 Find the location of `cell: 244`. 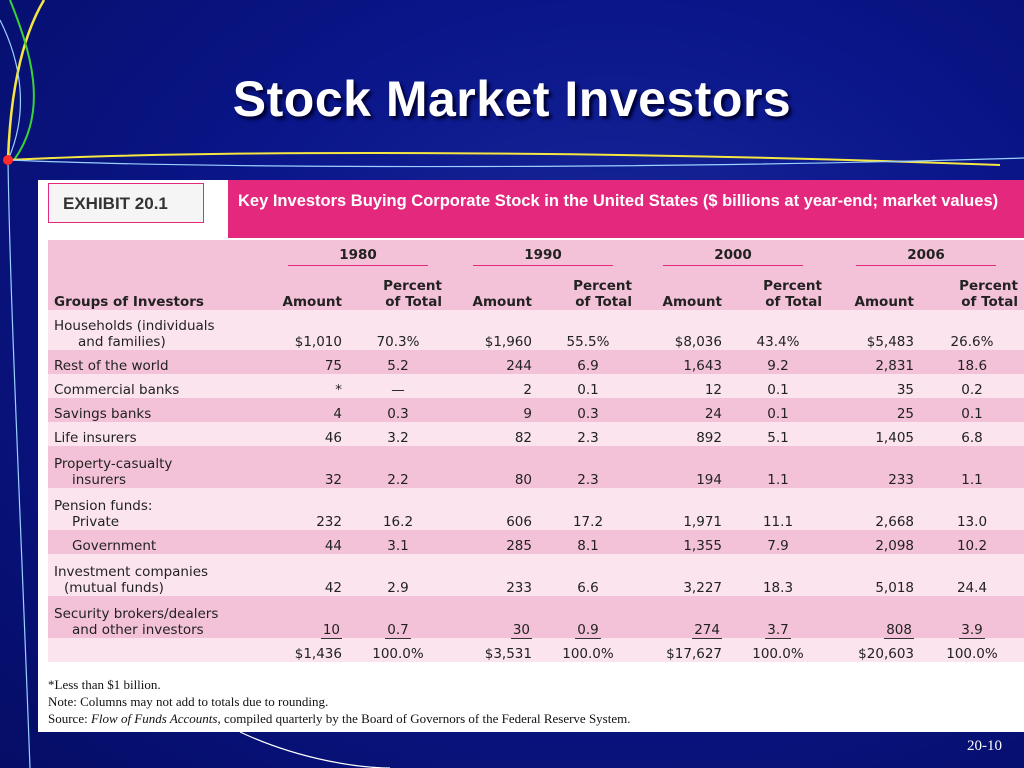

cell: 244 is located at coordinates (519, 366).